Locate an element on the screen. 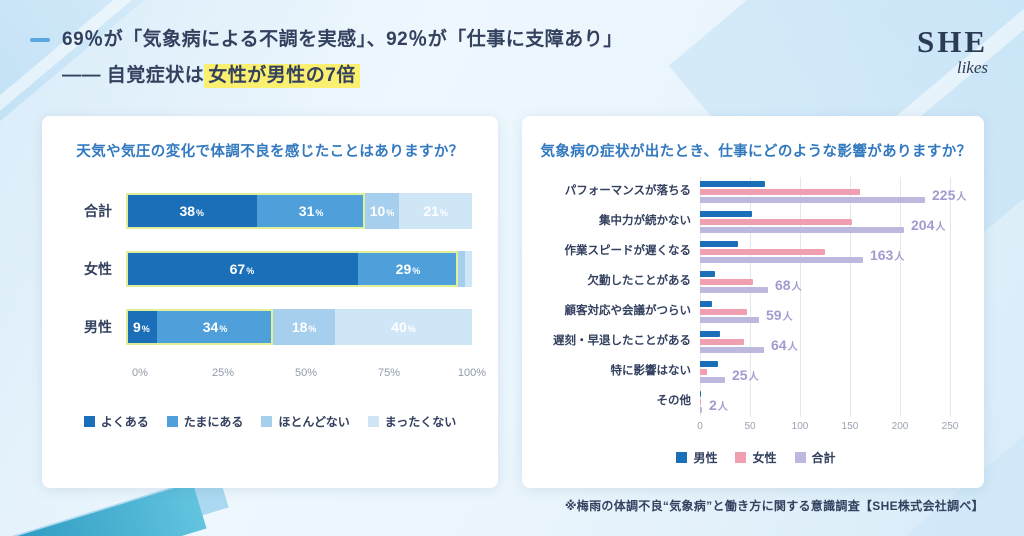 The image size is (1024, 536). bar-segment: 40% is located at coordinates (403, 327).